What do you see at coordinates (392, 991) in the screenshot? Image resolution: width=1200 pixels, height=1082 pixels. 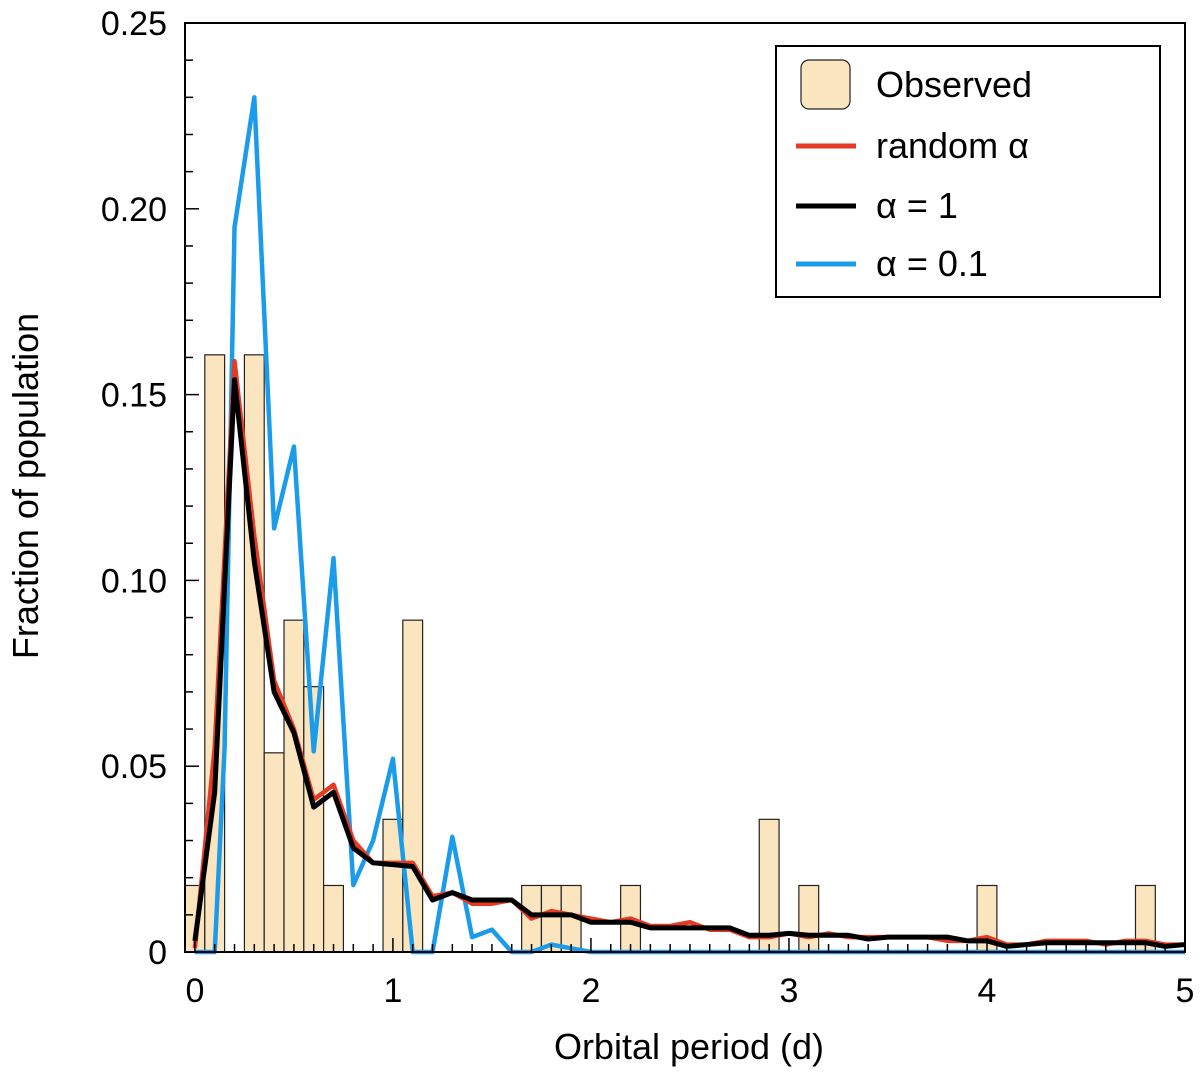 I see `x-tick-label: 1` at bounding box center [392, 991].